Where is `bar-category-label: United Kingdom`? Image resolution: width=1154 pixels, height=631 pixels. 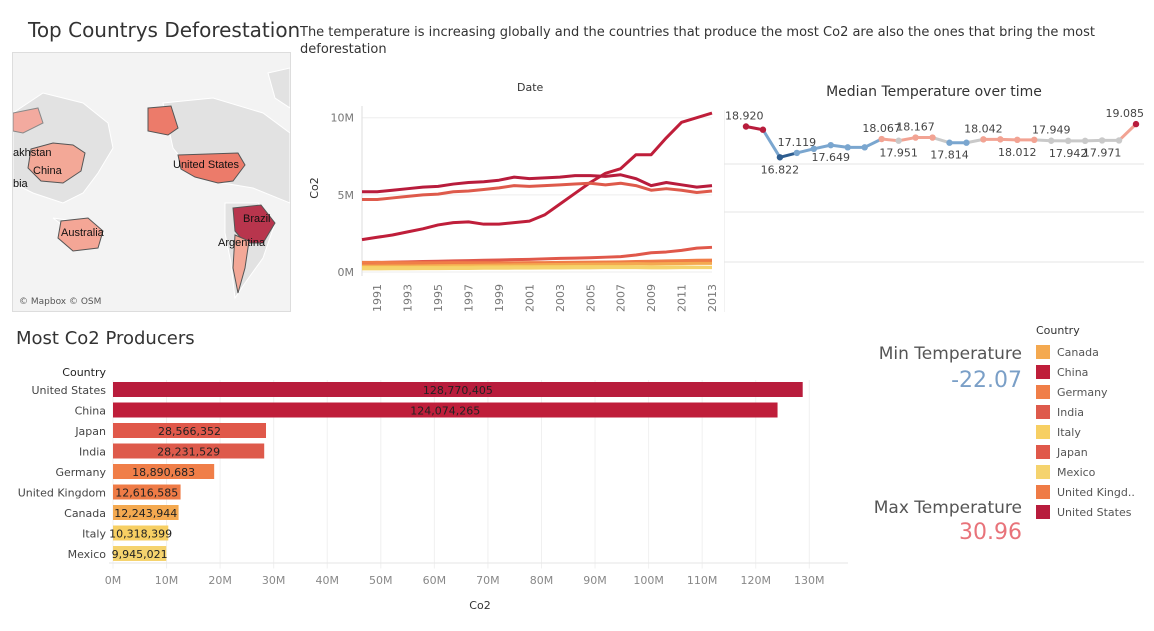 bar-category-label: United Kingdom is located at coordinates (62, 493).